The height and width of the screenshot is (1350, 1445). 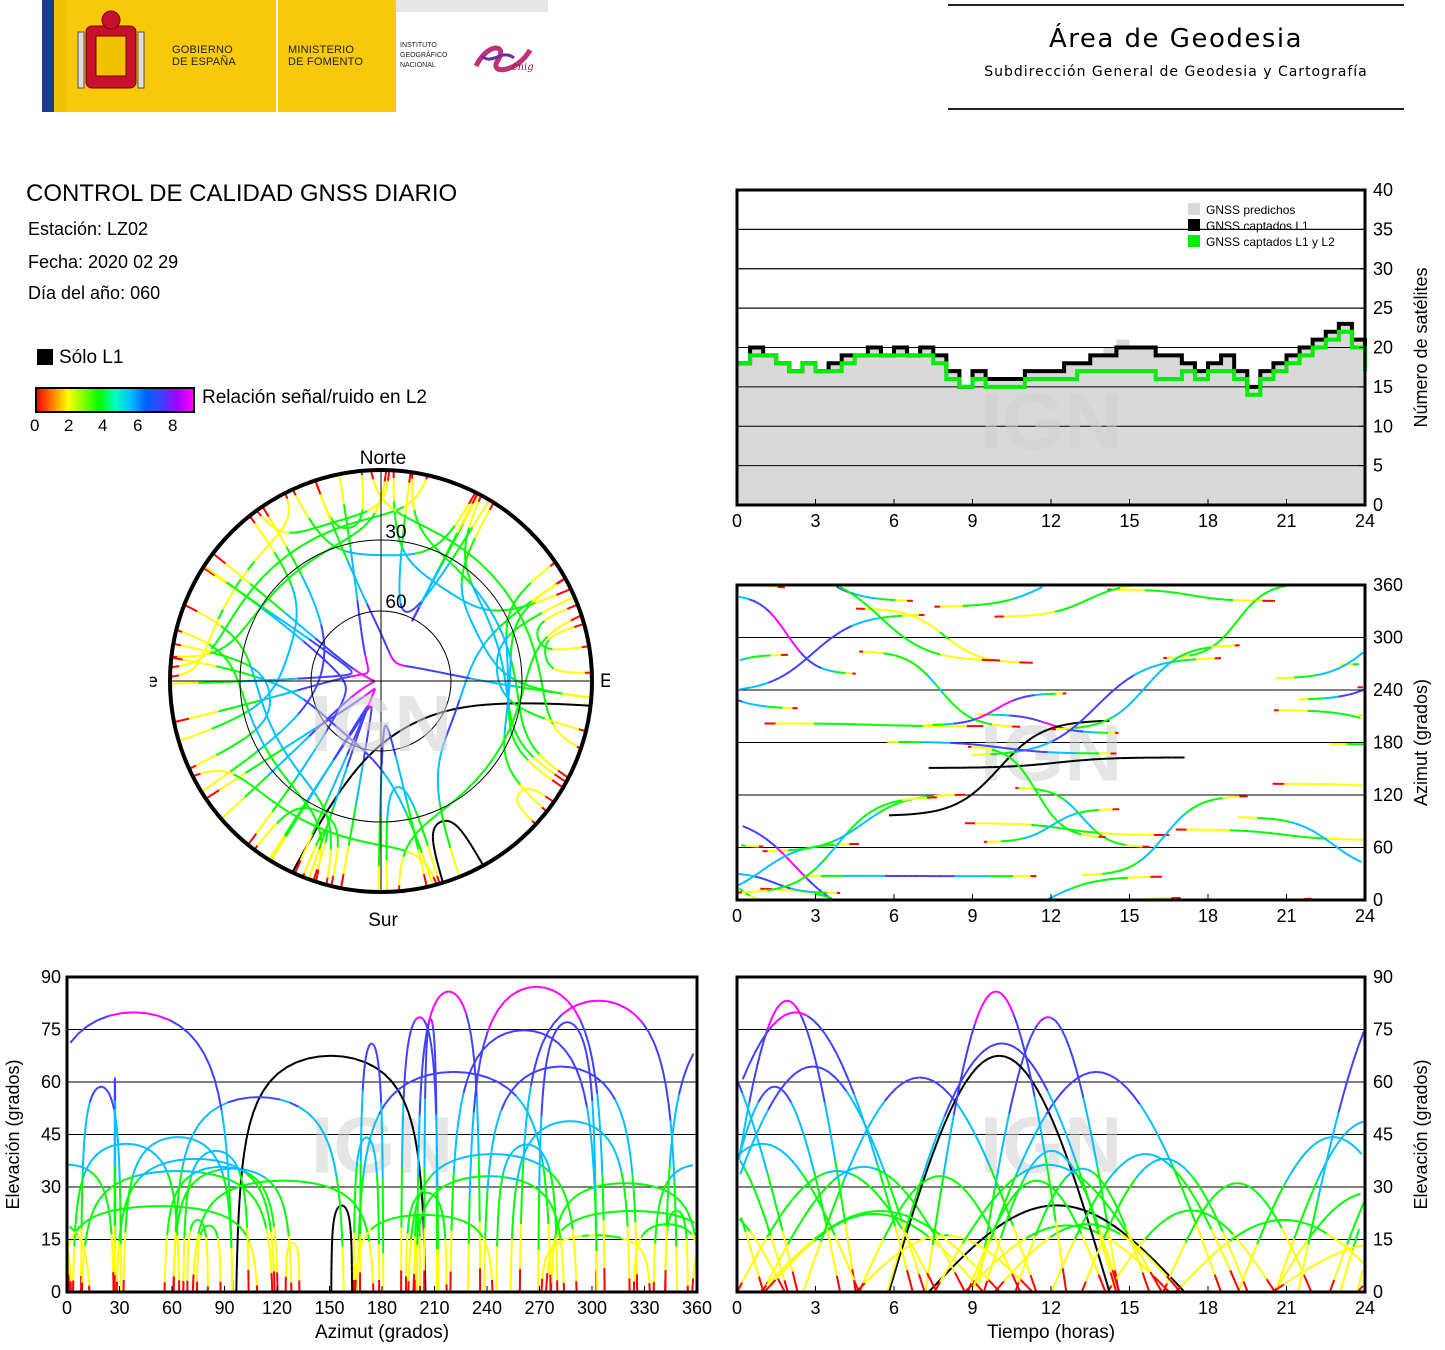 I want to click on area-title: Área de Geodesia, so click(x=1176, y=39).